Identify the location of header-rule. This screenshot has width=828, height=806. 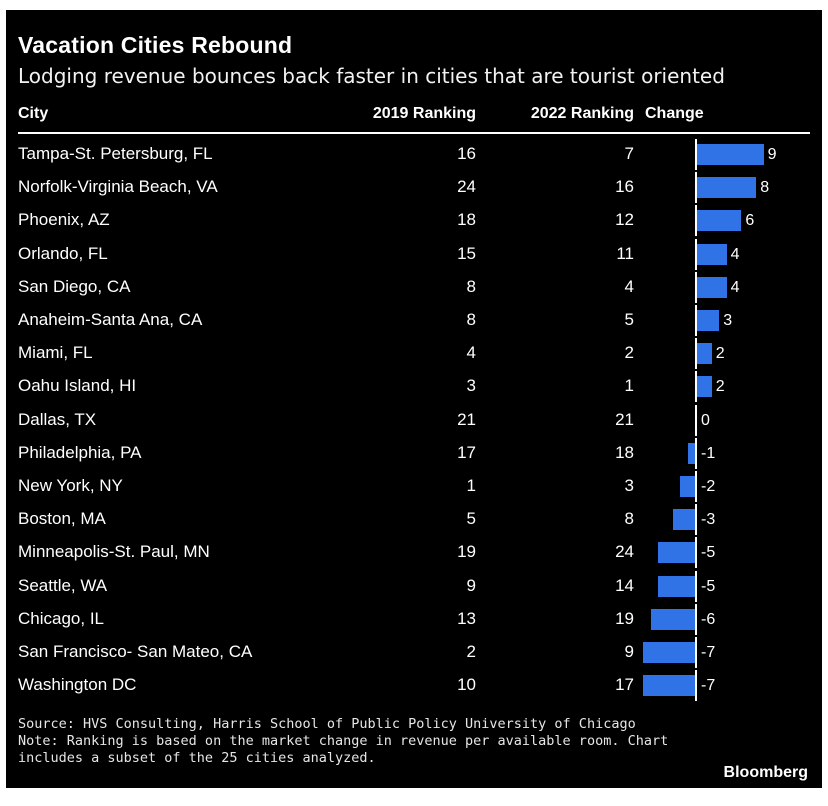
(414, 133).